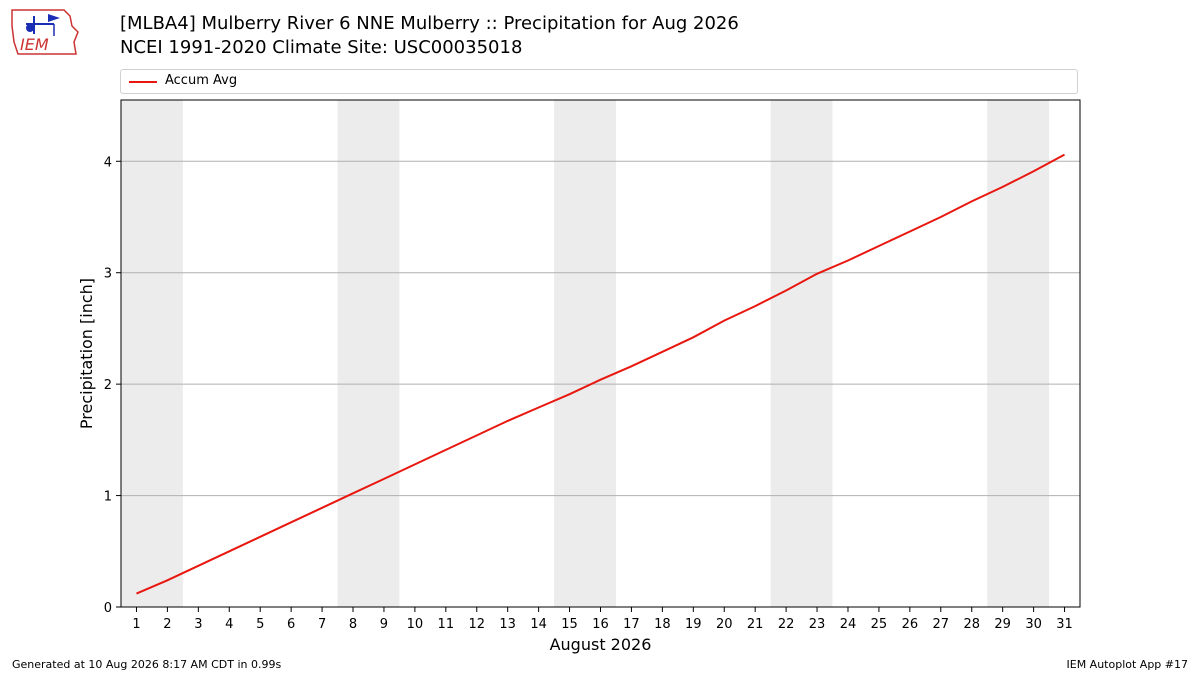 The height and width of the screenshot is (675, 1200). What do you see at coordinates (538, 624) in the screenshot?
I see `x-tick-label: 14` at bounding box center [538, 624].